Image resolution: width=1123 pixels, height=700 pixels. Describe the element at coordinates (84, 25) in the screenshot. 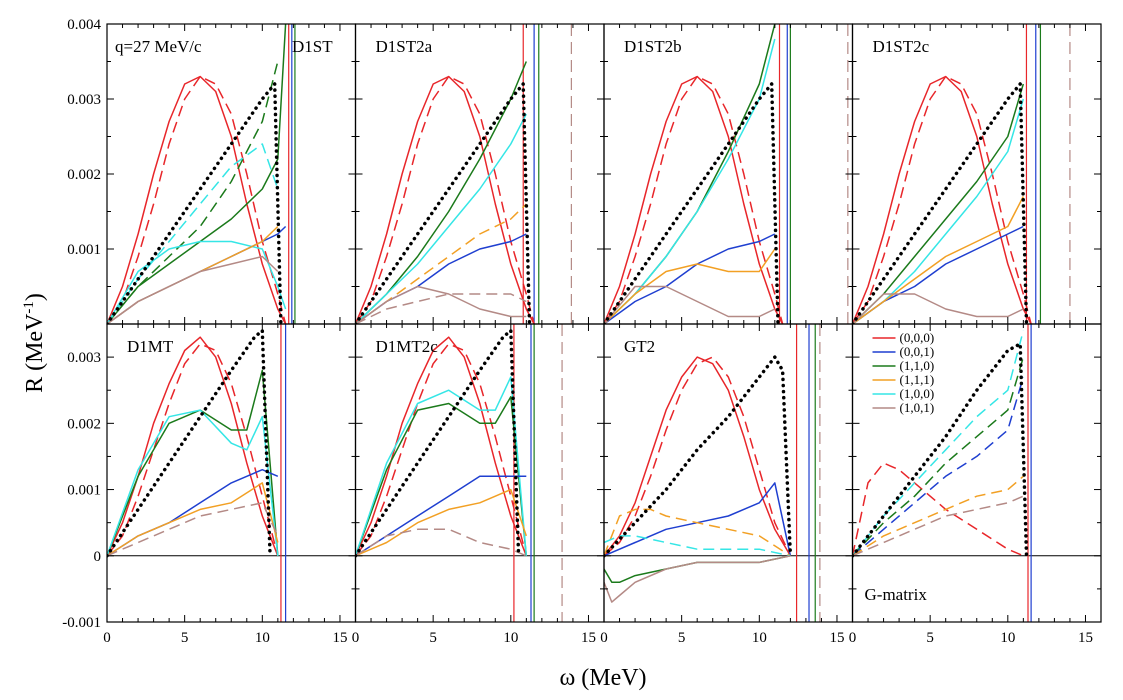

I see `y-tick-label: 0.004` at that location.